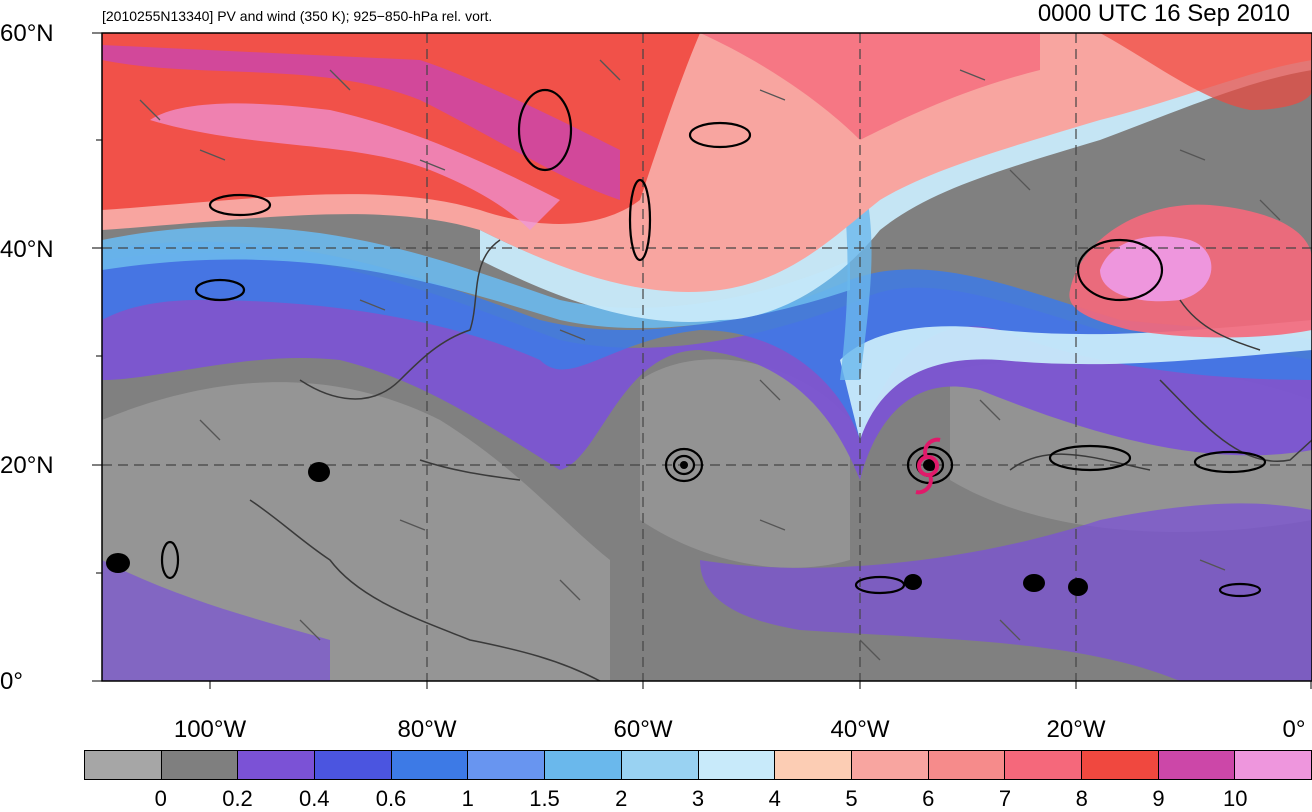 The image size is (1312, 812). Describe the element at coordinates (774, 798) in the screenshot. I see `colorbar-label: 4` at that location.